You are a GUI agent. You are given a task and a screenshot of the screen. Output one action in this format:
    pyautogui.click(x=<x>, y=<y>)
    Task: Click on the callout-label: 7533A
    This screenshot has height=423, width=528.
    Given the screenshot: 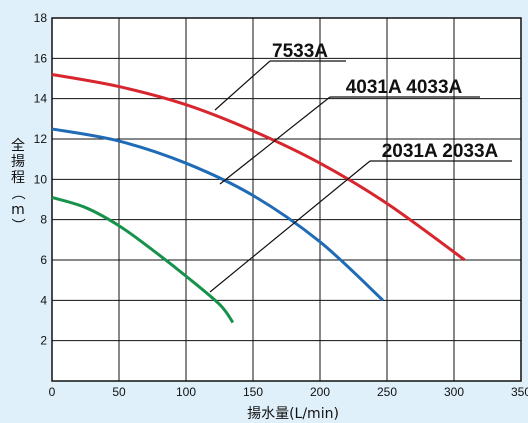 What is the action you would take?
    pyautogui.click(x=300, y=51)
    